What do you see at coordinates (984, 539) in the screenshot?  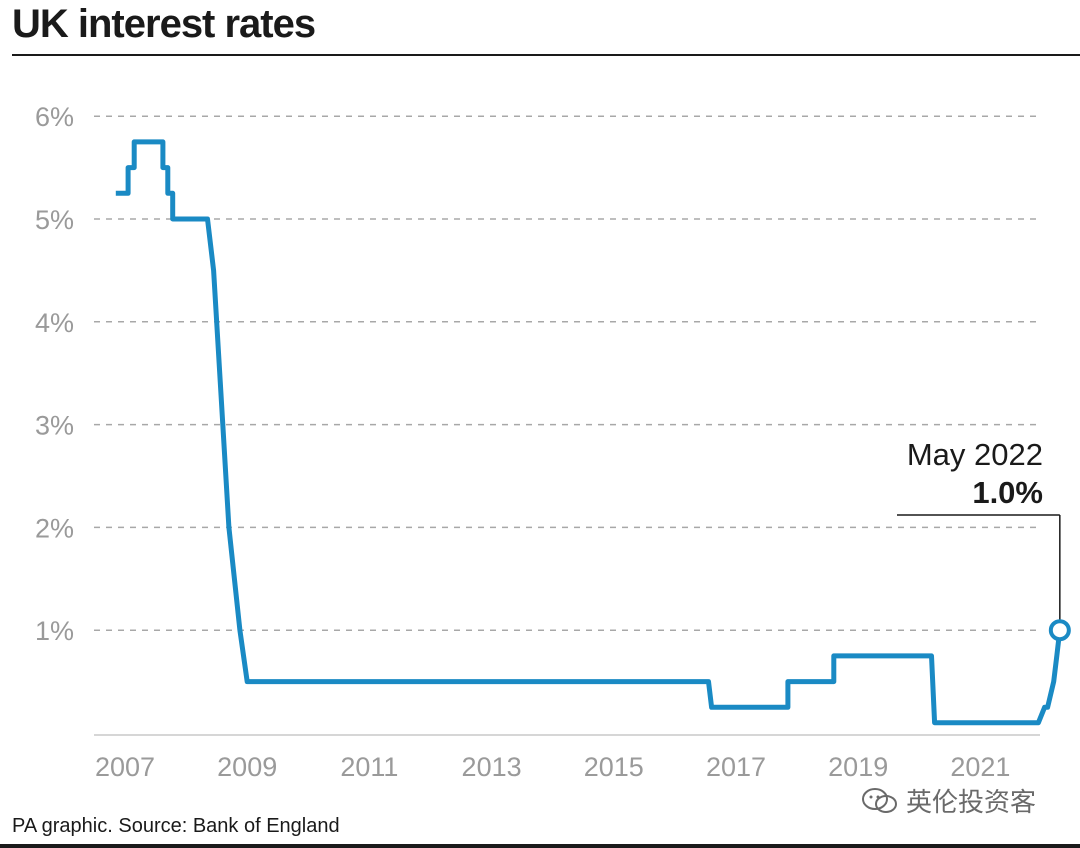 I see `annotation: May 2022 1.0%` at bounding box center [984, 539].